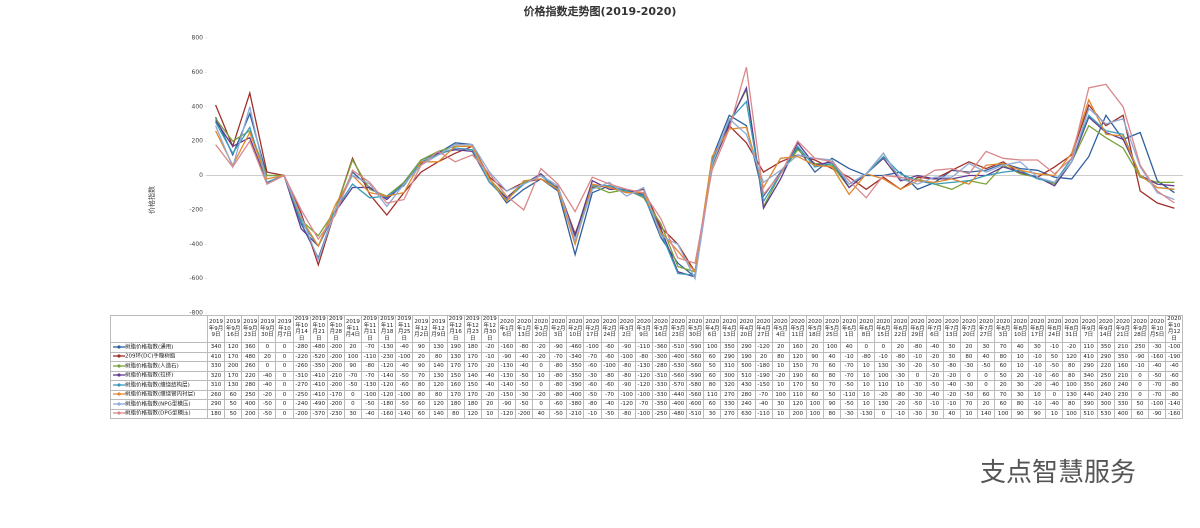  What do you see at coordinates (160, 394) in the screenshot?
I see `legend-label: 树脂价格指数(缠绕管内衬层)` at bounding box center [160, 394].